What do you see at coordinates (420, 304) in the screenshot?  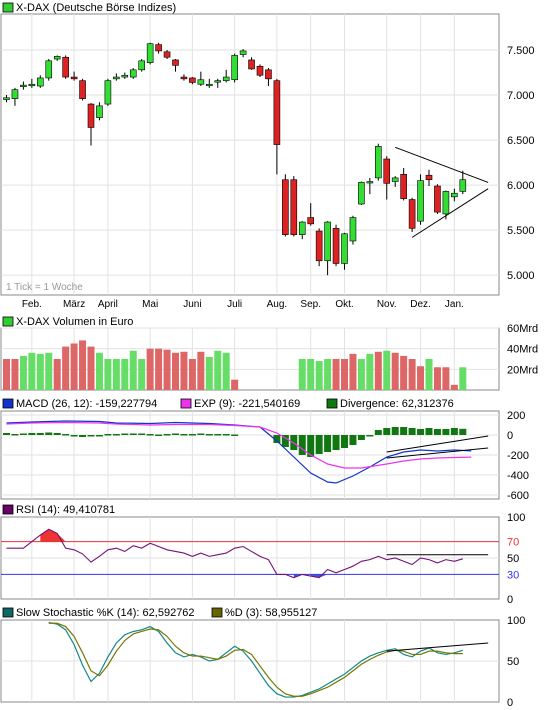 I see `x-tick-label: Dez.` at bounding box center [420, 304].